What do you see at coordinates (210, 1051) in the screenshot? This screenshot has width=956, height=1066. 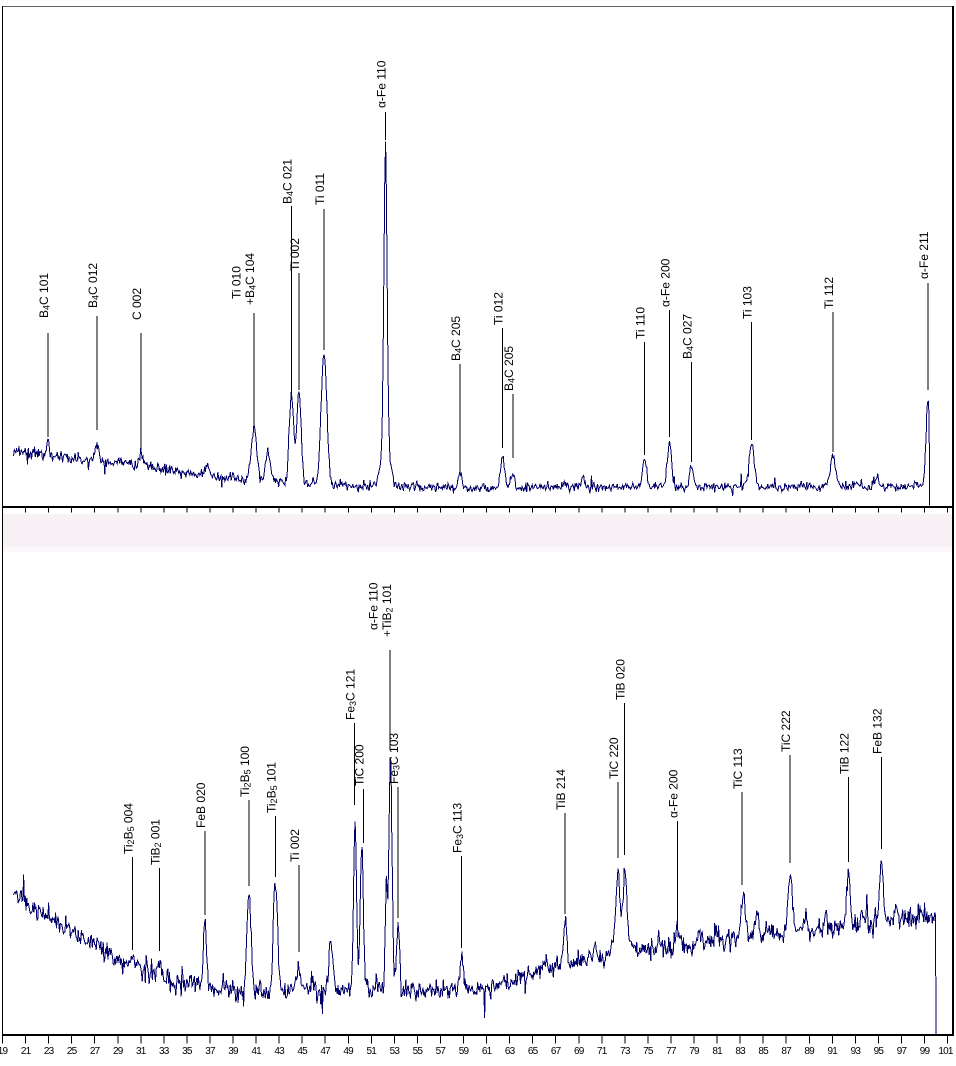 I see `svg-text: 37` at bounding box center [210, 1051].